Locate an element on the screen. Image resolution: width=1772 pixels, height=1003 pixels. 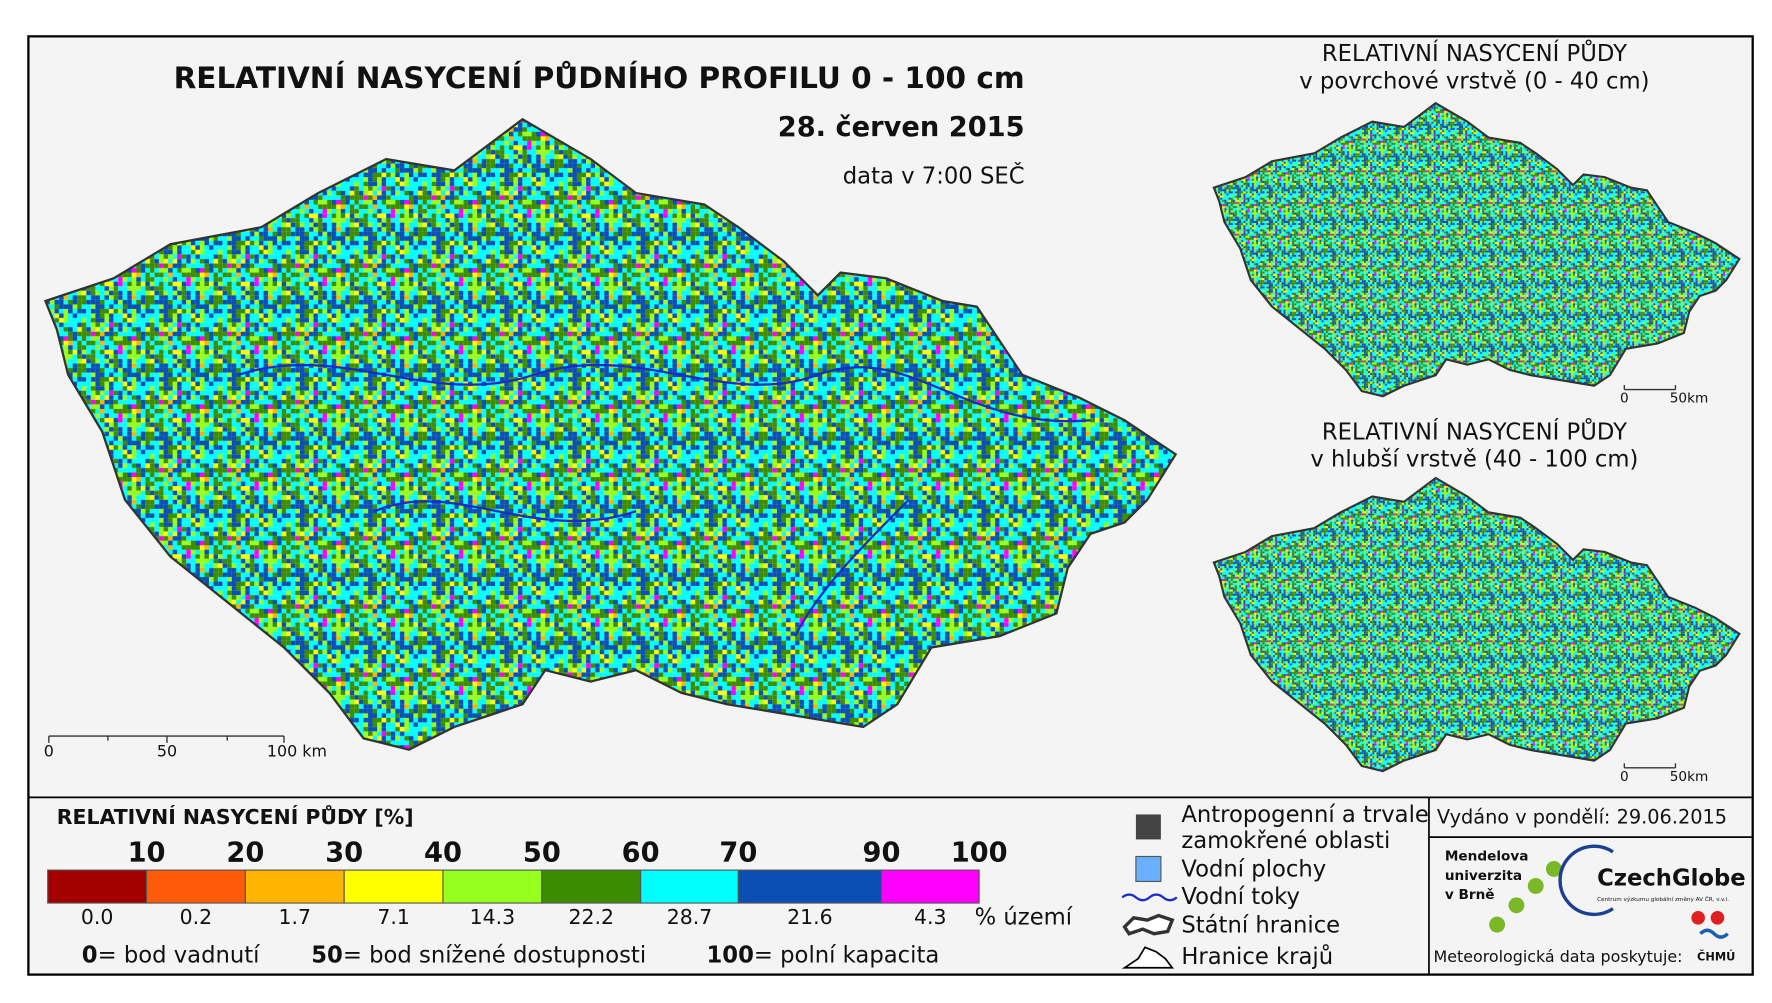
logo-text: Mendelova is located at coordinates (1487, 856).